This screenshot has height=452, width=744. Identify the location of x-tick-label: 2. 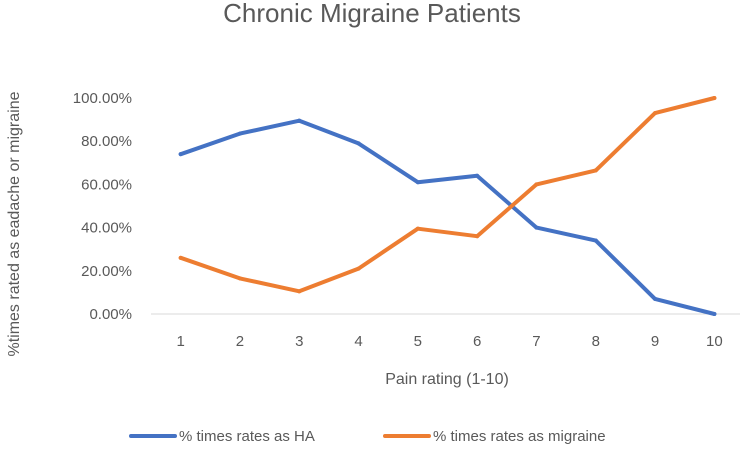
(240, 341).